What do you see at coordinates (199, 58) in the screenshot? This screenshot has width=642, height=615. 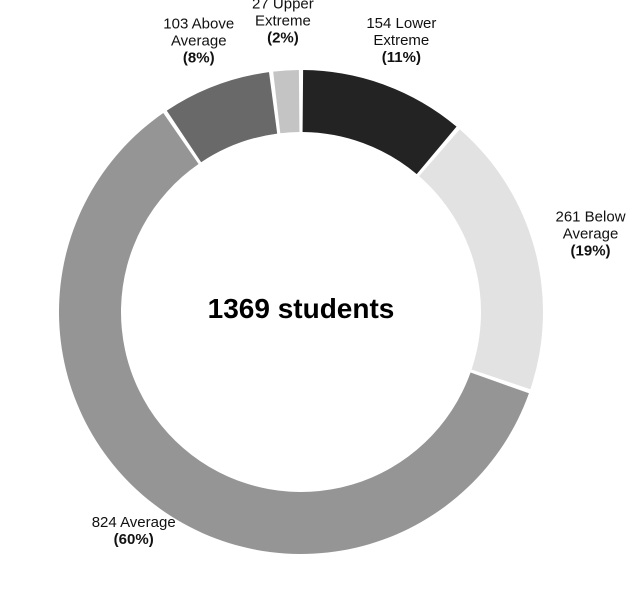 I see `slice-percent-label: (8%)` at bounding box center [199, 58].